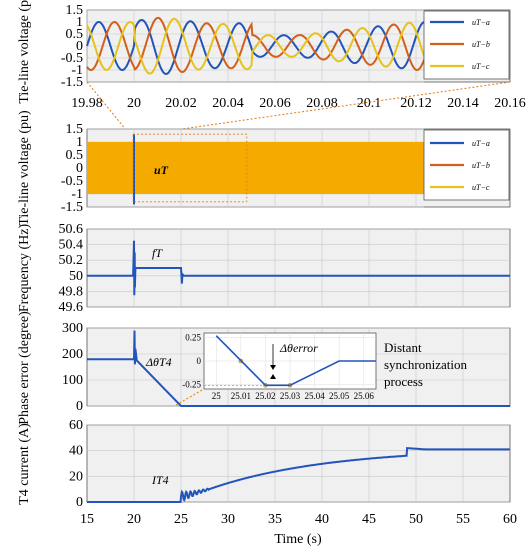 This screenshot has height=550, width=528. What do you see at coordinates (77, 194) in the screenshot?
I see `voltage-y-tick-label: -1` at bounding box center [77, 194].